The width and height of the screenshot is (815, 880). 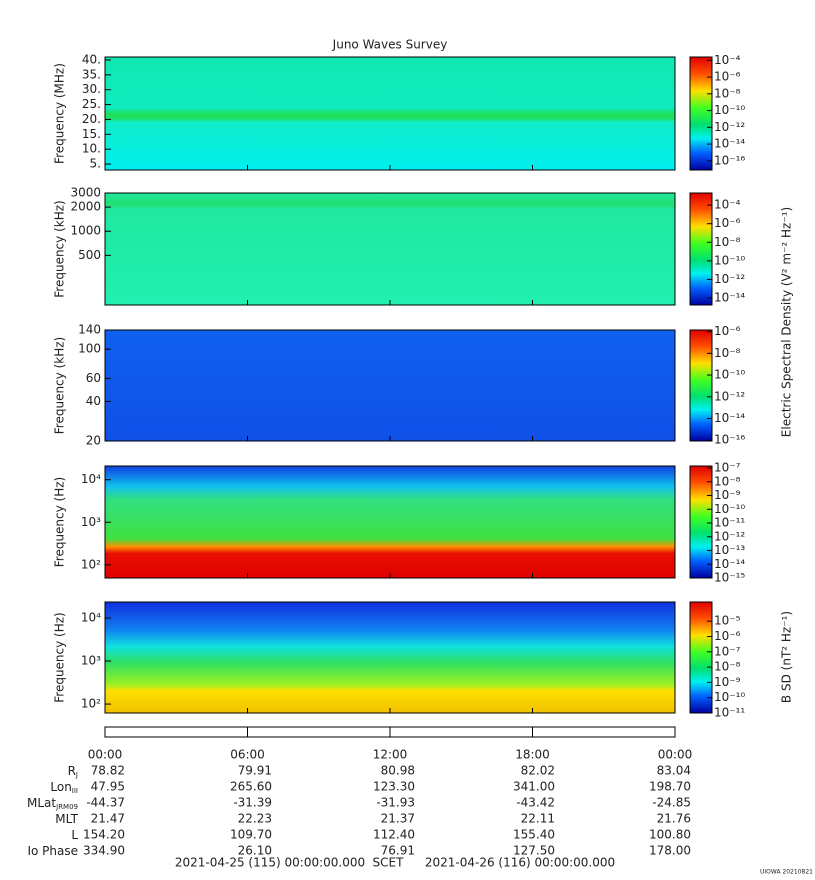 I want to click on ephemeris-value: 76.91, so click(x=398, y=851).